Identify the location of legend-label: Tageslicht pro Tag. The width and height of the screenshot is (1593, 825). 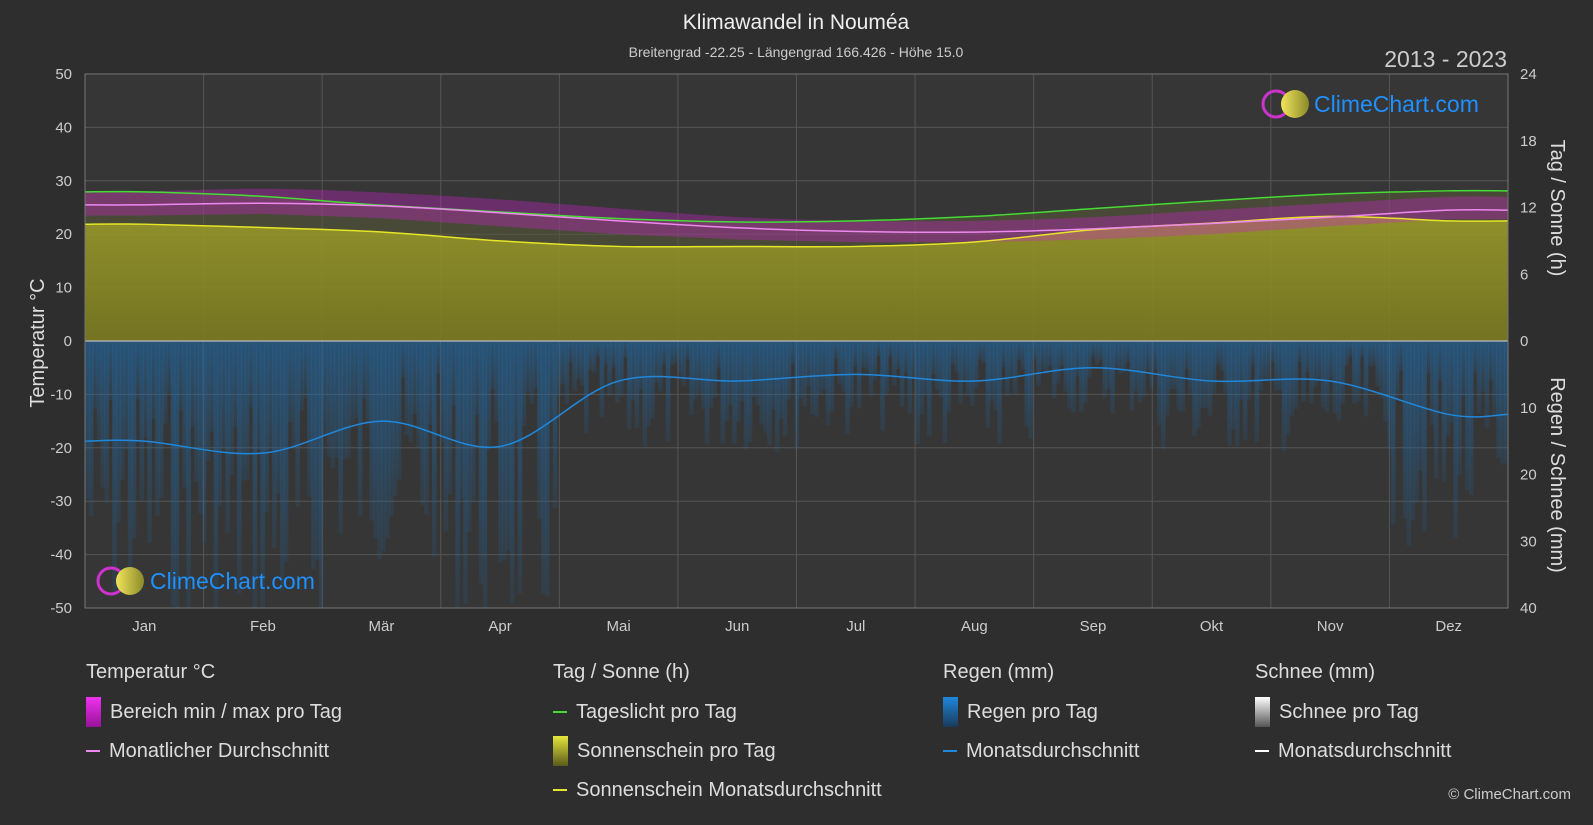
(656, 712).